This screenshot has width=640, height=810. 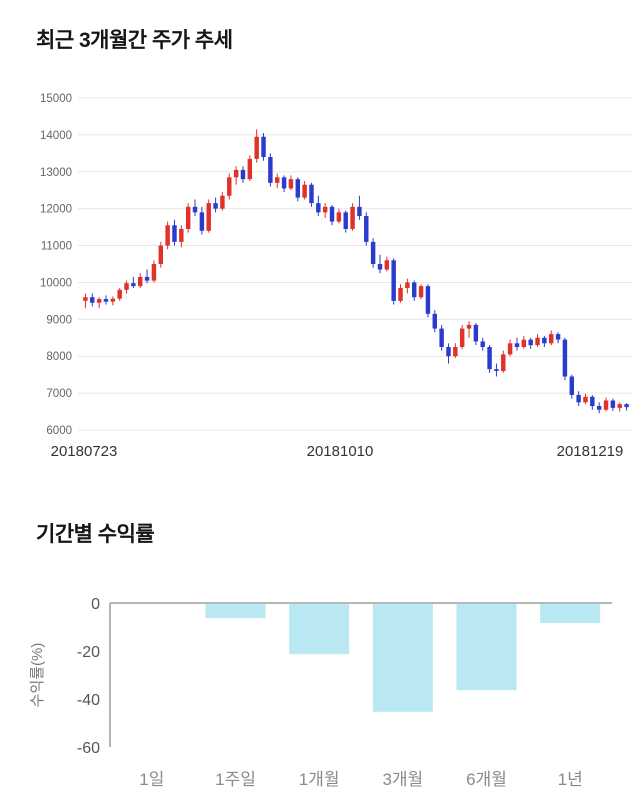 What do you see at coordinates (151, 779) in the screenshot?
I see `svg-text: 1일` at bounding box center [151, 779].